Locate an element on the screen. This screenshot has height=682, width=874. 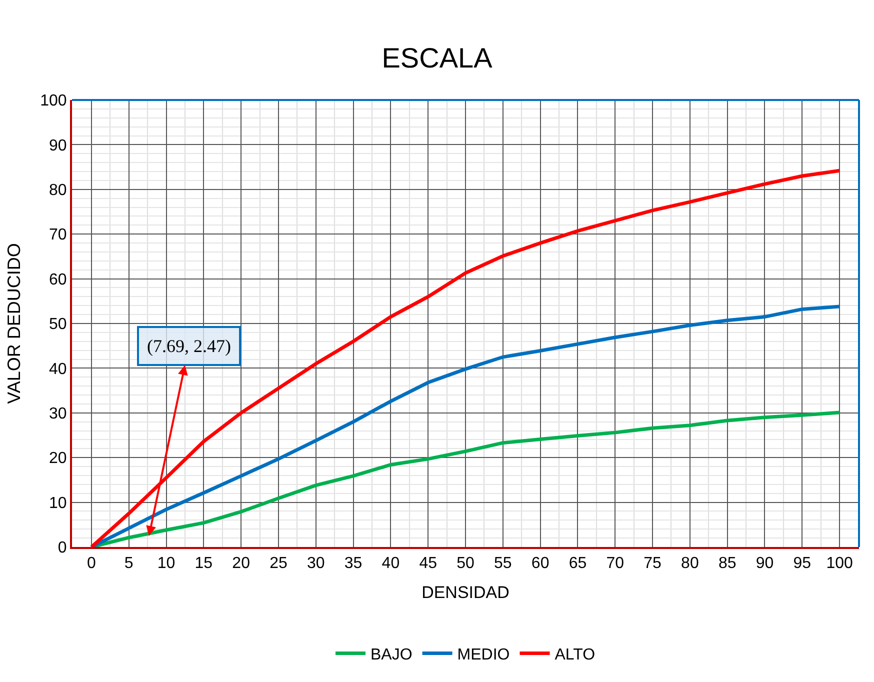
x-tick-label: 75 is located at coordinates (653, 563).